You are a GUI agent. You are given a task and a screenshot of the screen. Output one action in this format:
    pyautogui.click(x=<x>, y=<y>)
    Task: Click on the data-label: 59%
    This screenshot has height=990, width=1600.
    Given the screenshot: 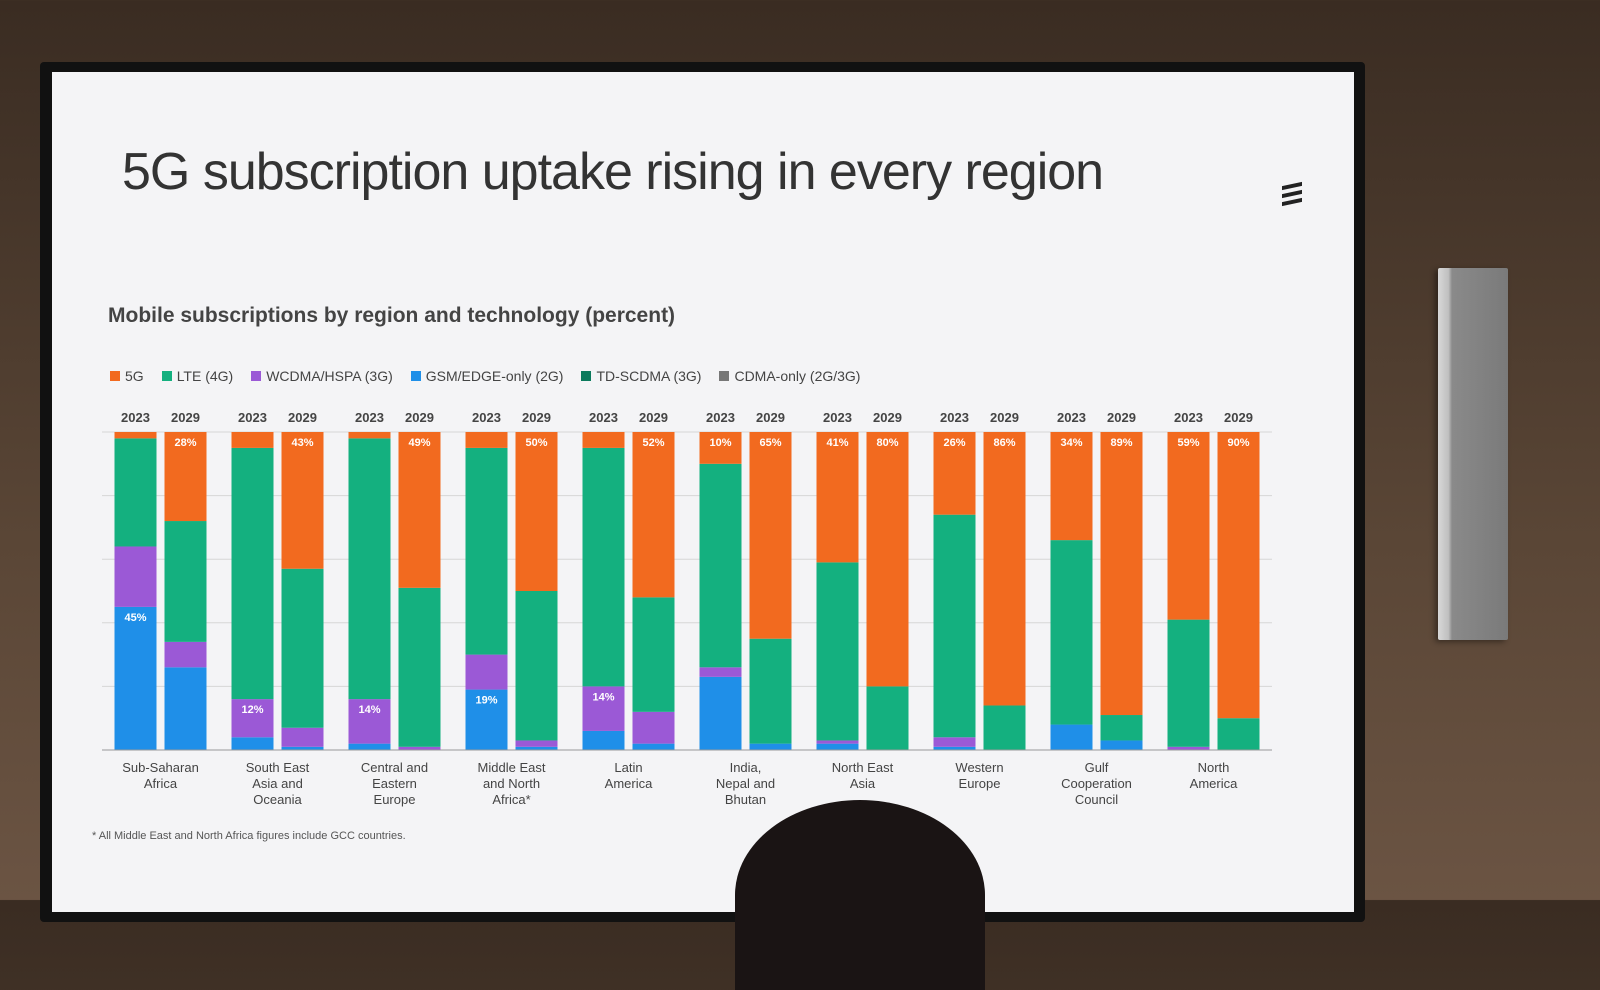 What is the action you would take?
    pyautogui.click(x=1188, y=443)
    